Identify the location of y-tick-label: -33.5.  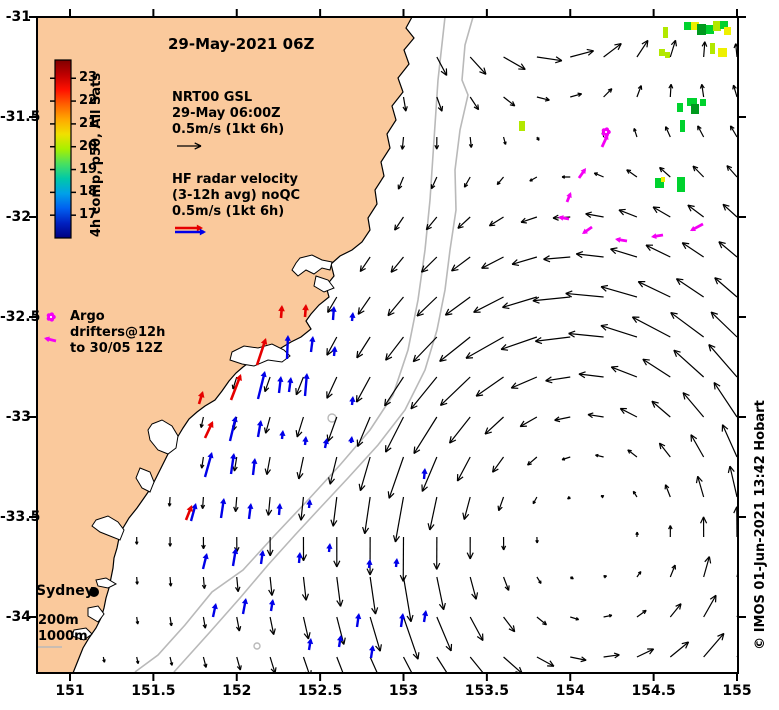
(20, 517).